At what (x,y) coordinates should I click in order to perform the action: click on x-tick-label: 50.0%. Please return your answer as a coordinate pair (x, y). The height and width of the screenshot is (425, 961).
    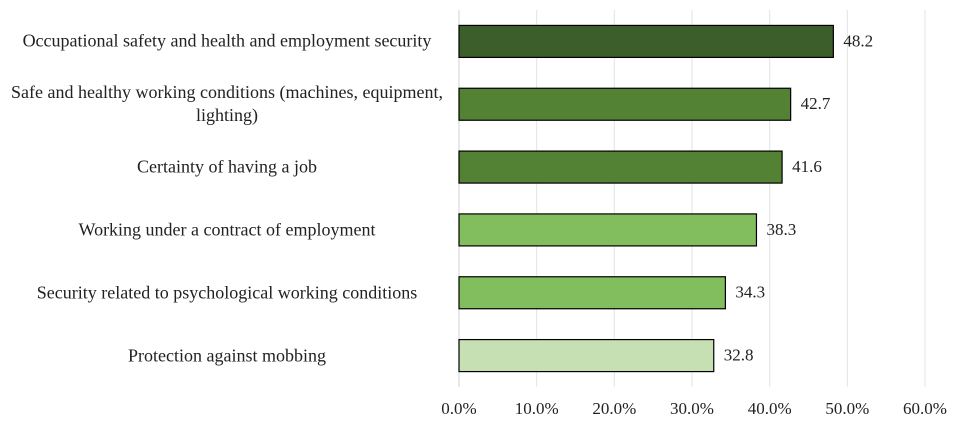
    Looking at the image, I should click on (847, 408).